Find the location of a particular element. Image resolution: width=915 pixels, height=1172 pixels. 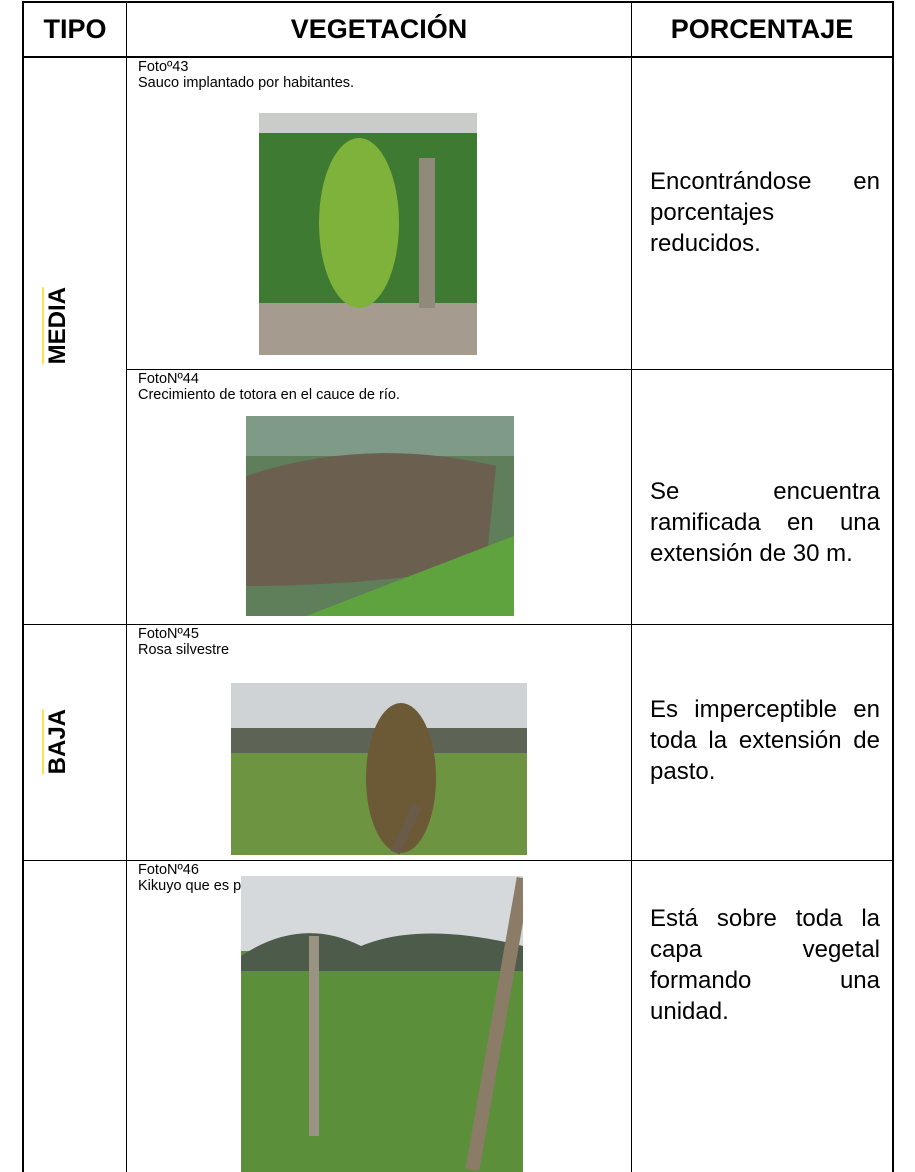

percentage: Encontrándose en porcentajes reducidos. is located at coordinates (765, 212).